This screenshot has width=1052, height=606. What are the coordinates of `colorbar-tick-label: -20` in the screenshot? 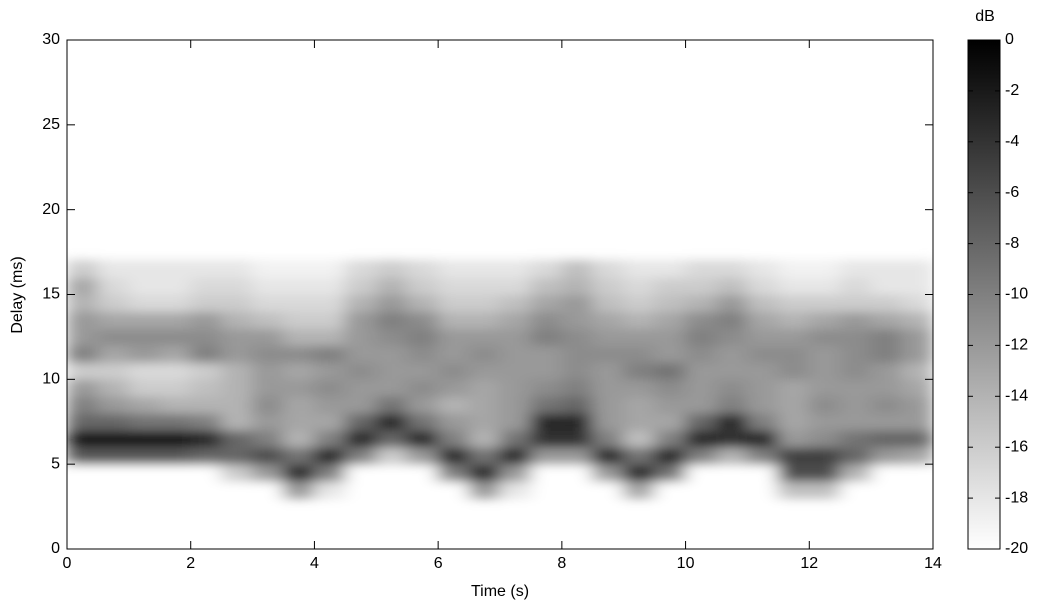 It's located at (1016, 548).